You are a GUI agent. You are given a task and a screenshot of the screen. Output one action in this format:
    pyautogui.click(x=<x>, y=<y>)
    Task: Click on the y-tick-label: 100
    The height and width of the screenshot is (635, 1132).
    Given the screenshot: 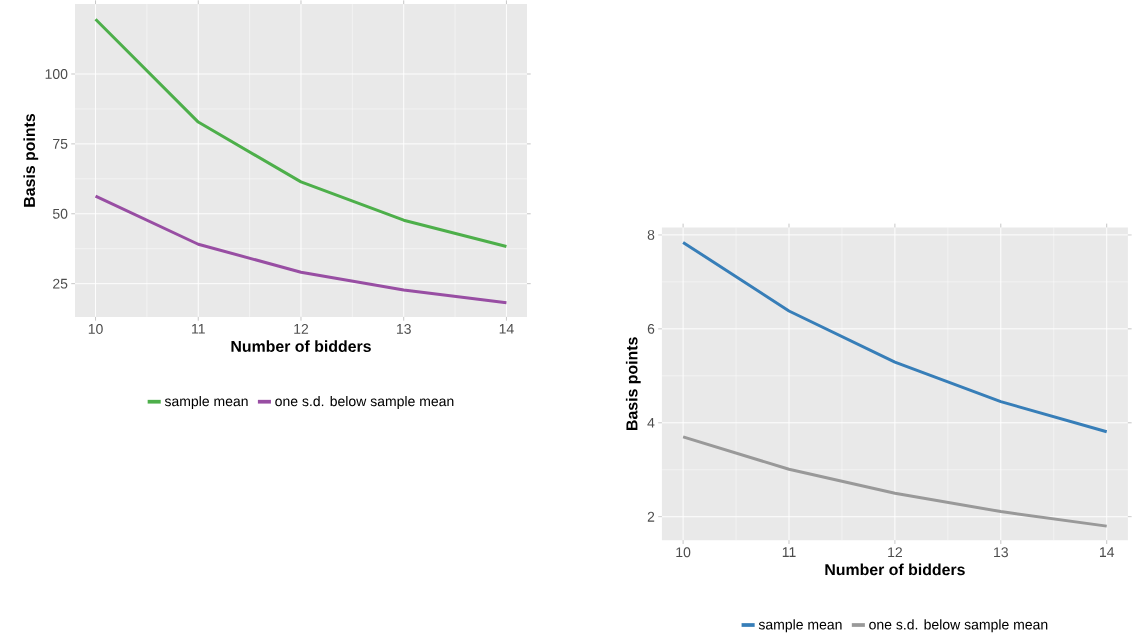 What is the action you would take?
    pyautogui.click(x=56, y=74)
    